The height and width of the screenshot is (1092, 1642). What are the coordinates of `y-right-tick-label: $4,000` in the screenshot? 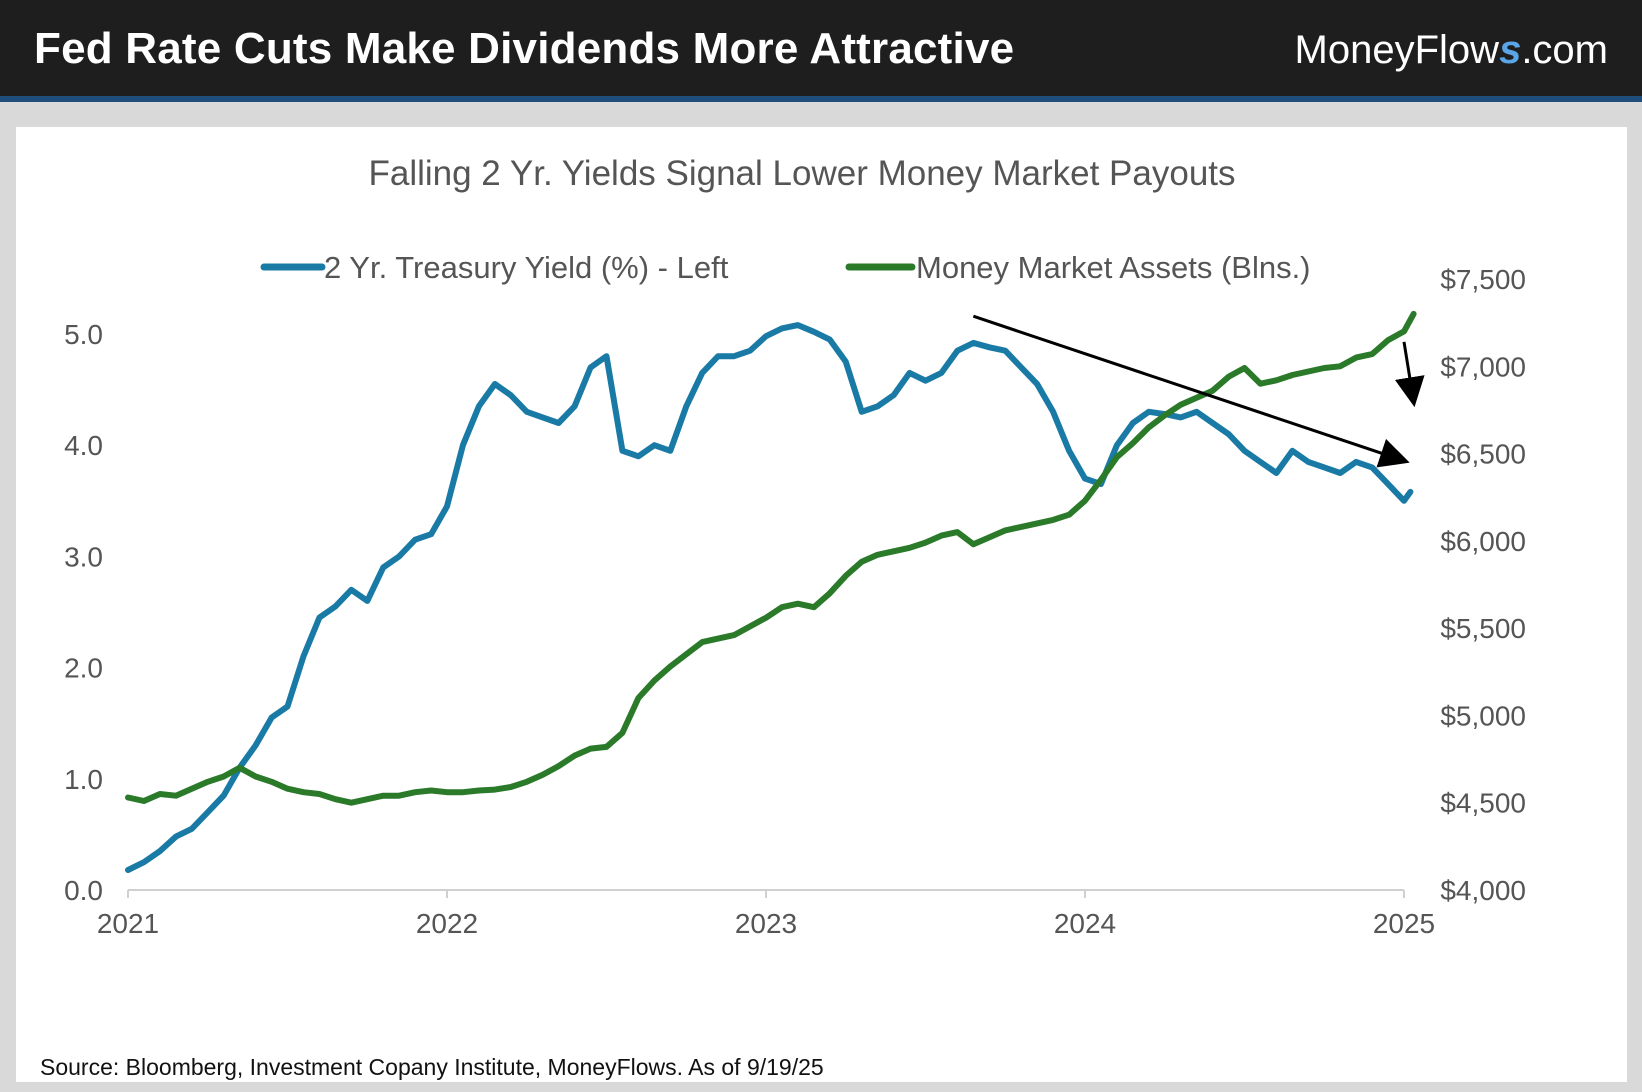 It's located at (1483, 890).